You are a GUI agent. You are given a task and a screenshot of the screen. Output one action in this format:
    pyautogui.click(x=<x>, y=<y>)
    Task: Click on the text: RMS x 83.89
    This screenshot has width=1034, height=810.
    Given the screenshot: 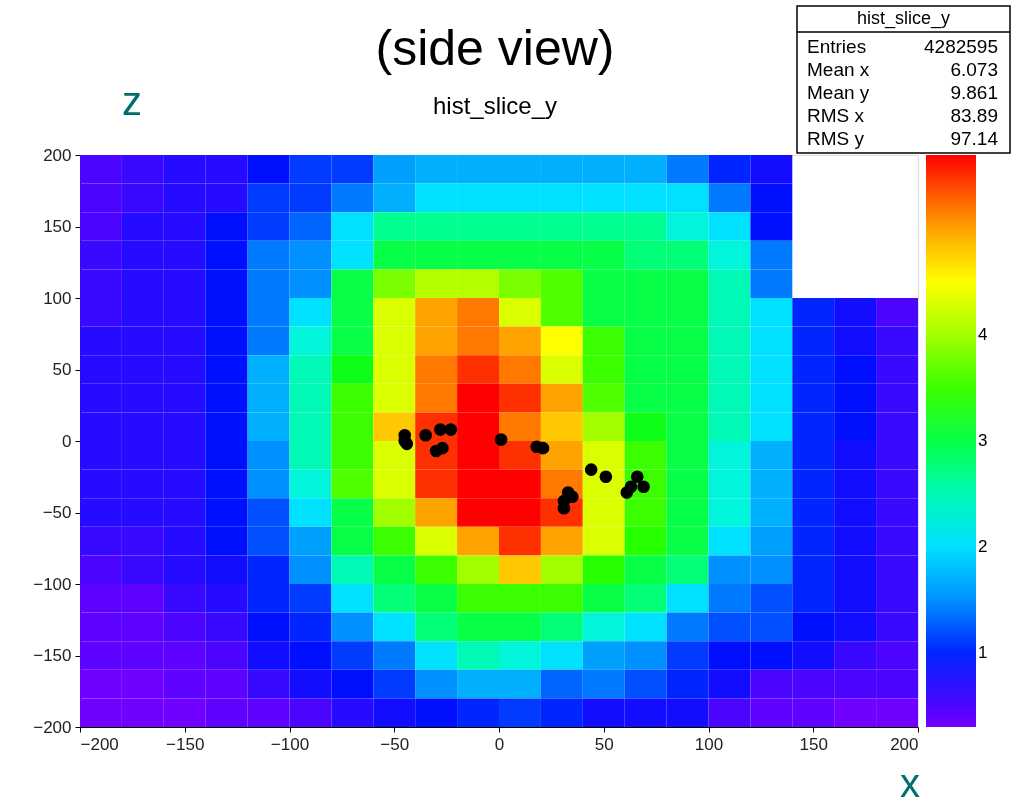 What is the action you would take?
    pyautogui.click(x=902, y=115)
    